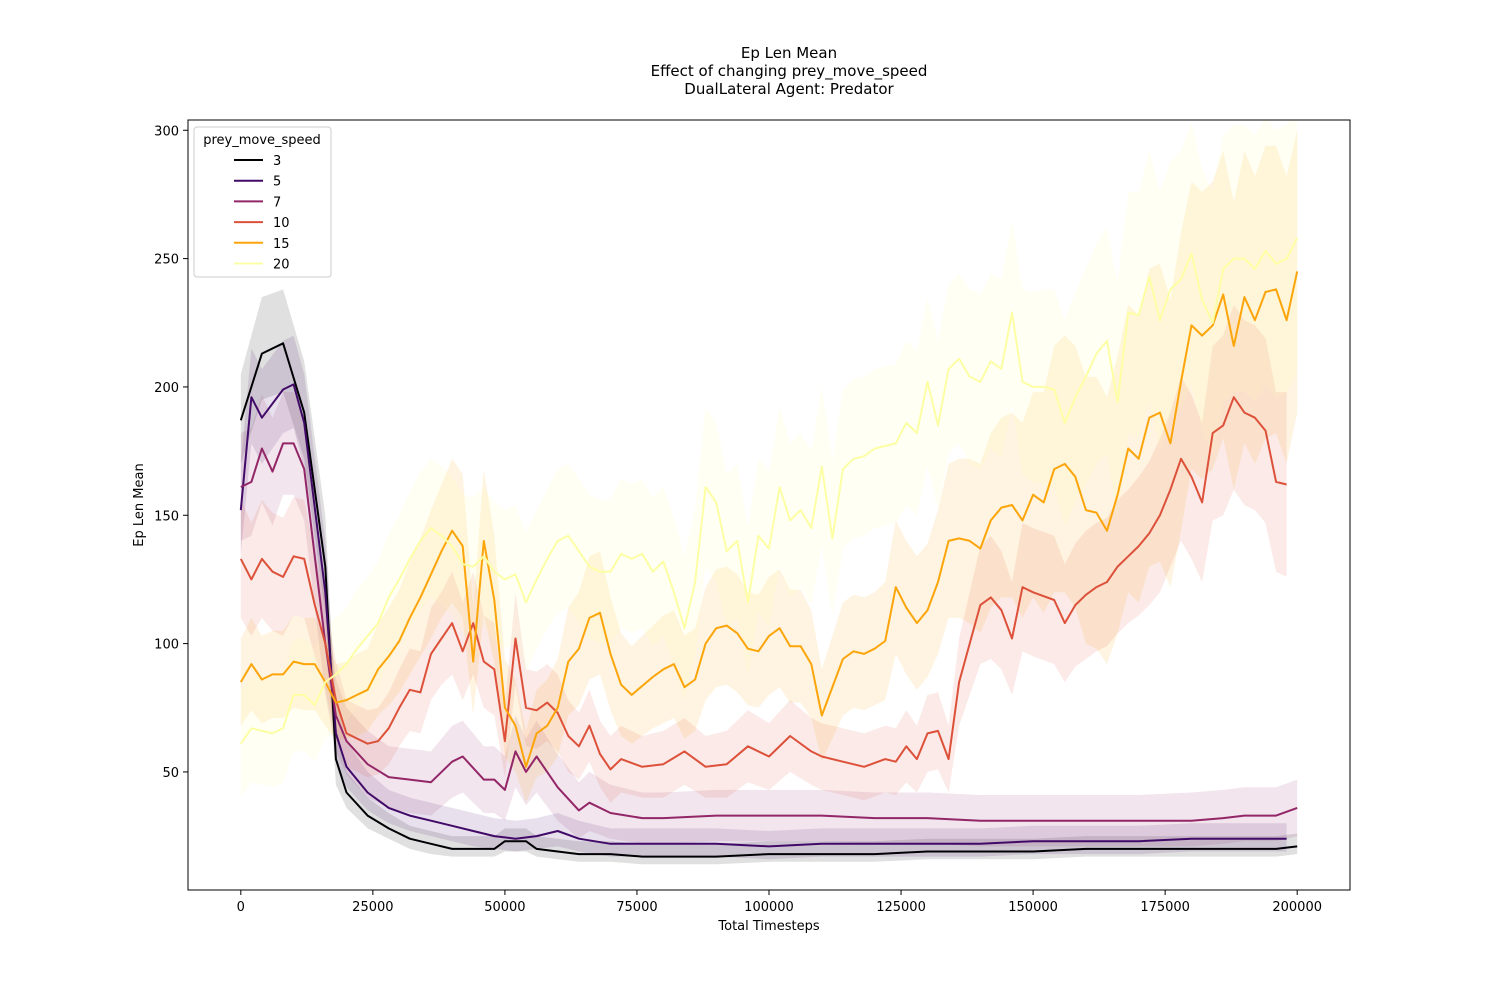 This screenshot has width=1500, height=1000. What do you see at coordinates (768, 926) in the screenshot?
I see `x-axis-label: Total Timesteps` at bounding box center [768, 926].